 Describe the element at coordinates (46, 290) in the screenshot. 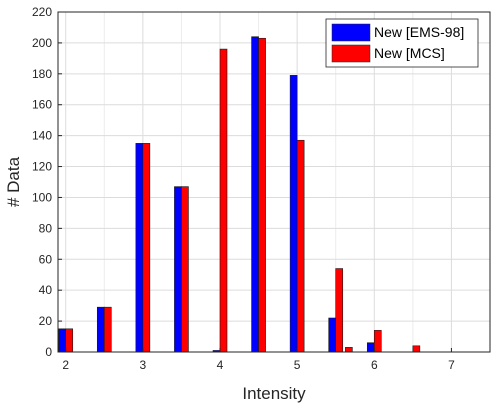

I see `y-tick-label: 40` at that location.